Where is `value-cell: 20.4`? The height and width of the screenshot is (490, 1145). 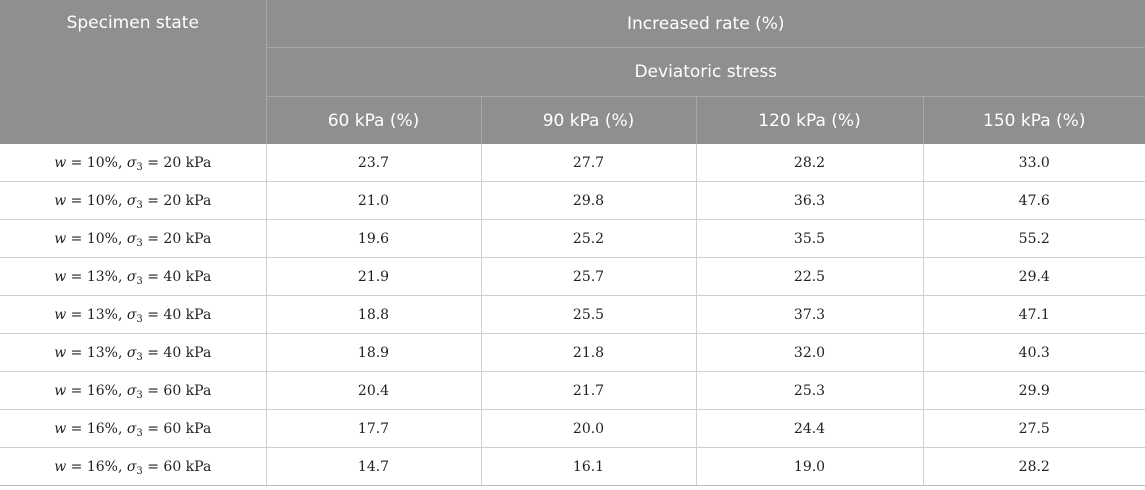 value-cell: 20.4 is located at coordinates (374, 390).